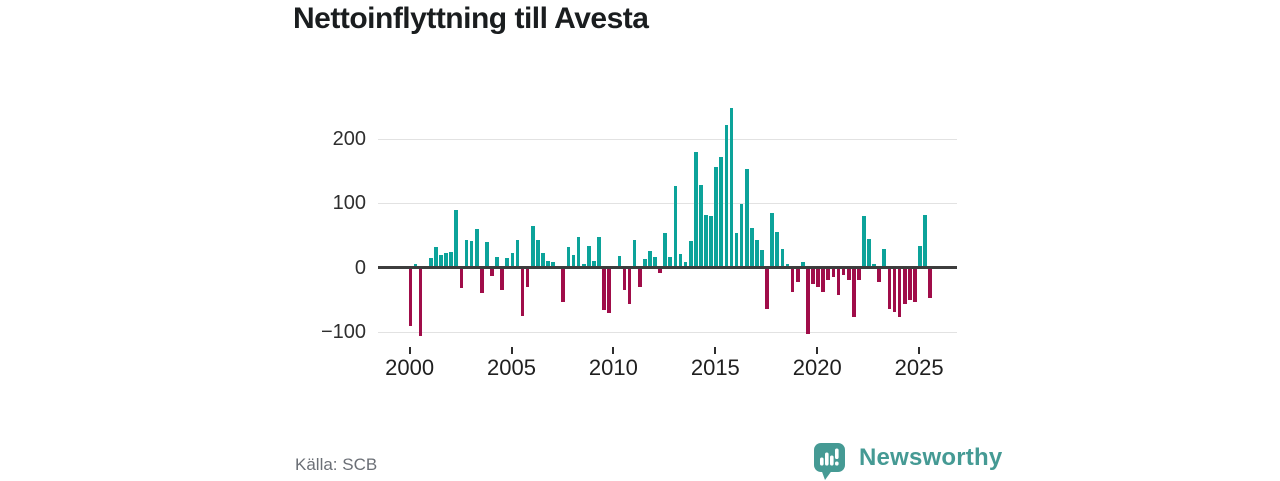 The height and width of the screenshot is (481, 1280). I want to click on x-axis-tick-label: 2010, so click(613, 367).